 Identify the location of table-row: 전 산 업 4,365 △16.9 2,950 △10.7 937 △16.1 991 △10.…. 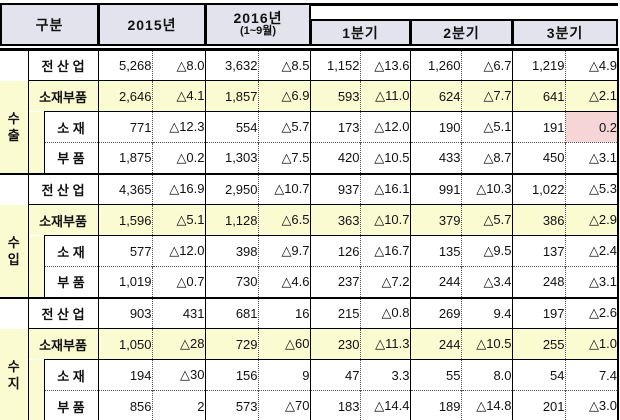
(309, 188).